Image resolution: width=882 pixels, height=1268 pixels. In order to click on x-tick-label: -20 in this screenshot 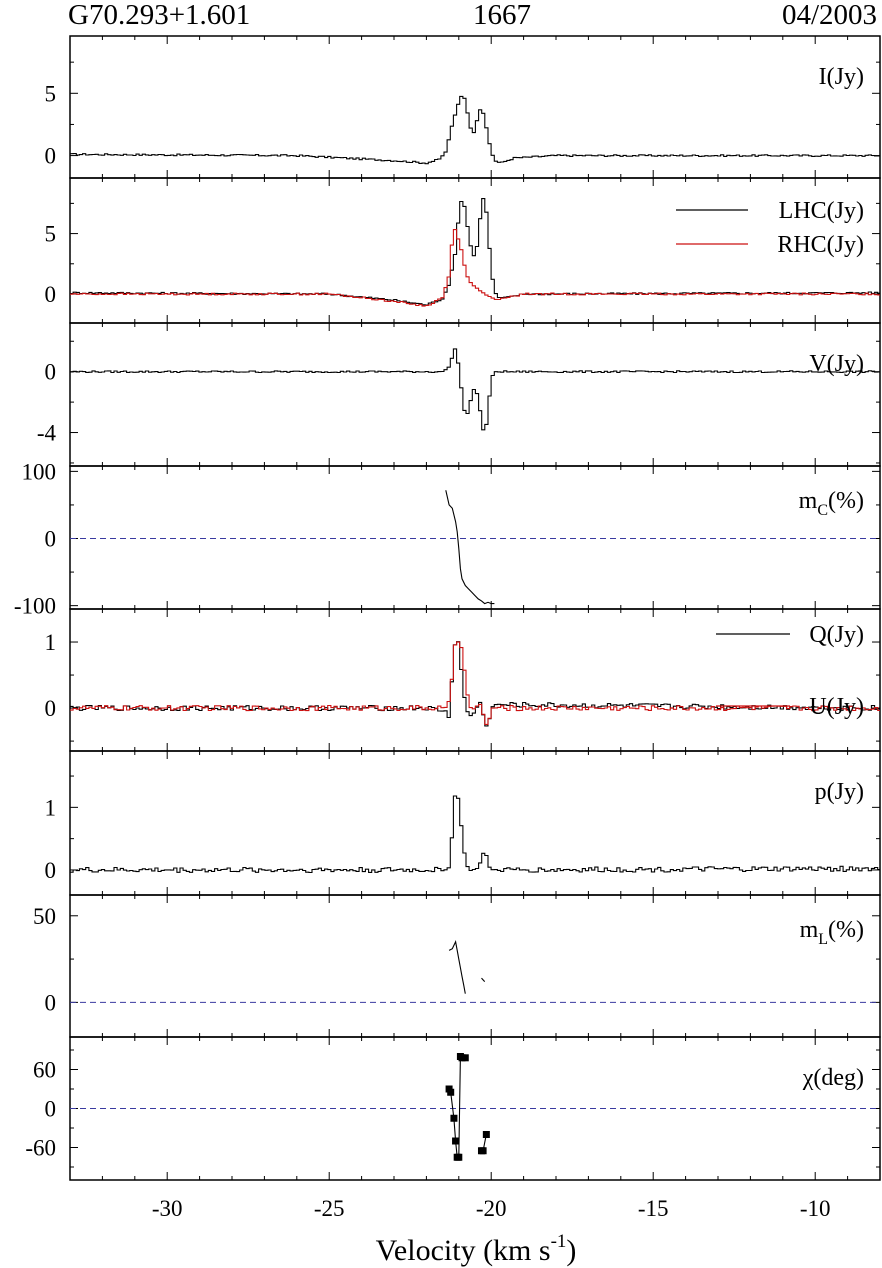, I will do `click(491, 1208)`.